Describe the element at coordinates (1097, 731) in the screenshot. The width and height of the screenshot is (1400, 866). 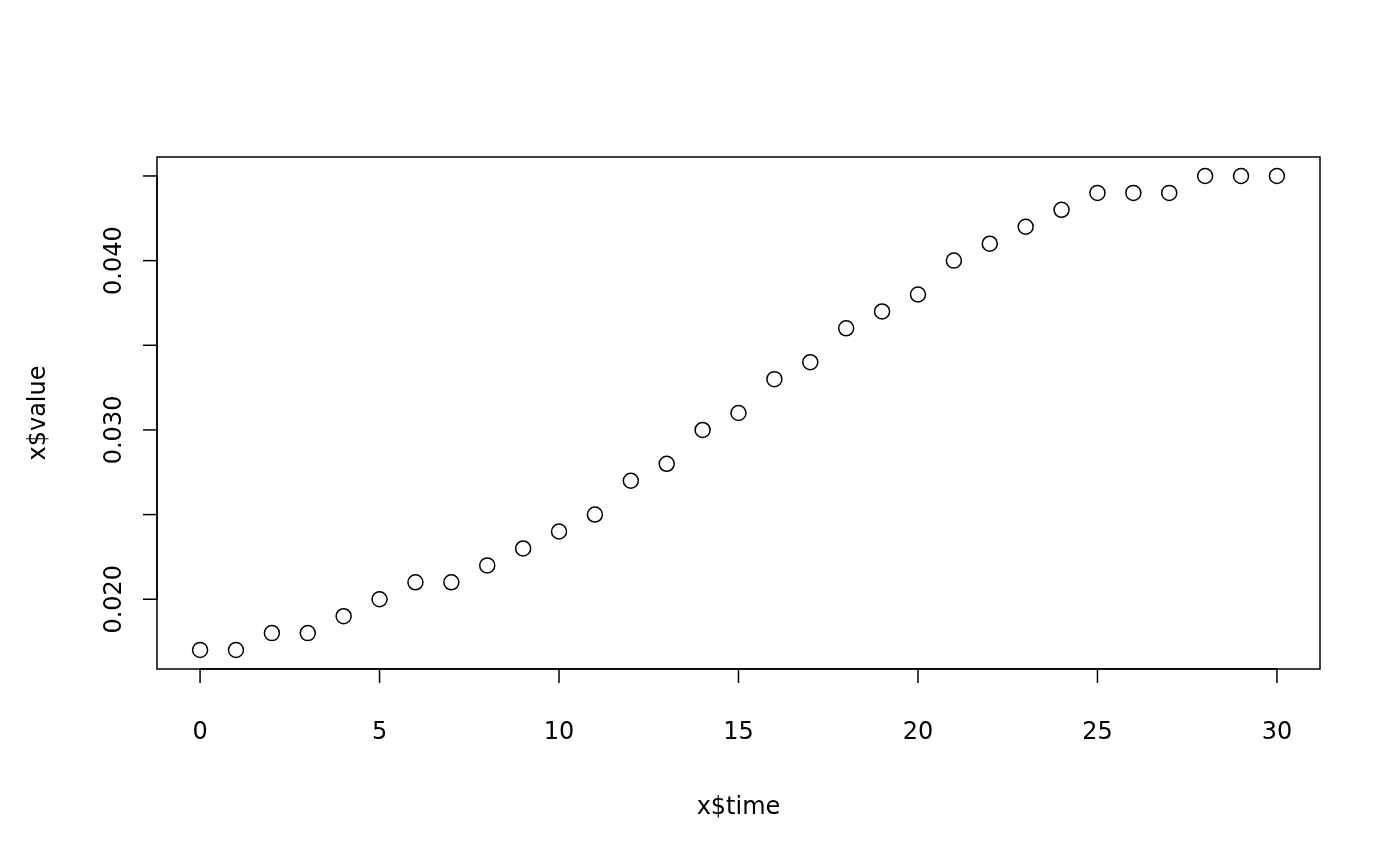
I see `x-tick-label: 25` at that location.